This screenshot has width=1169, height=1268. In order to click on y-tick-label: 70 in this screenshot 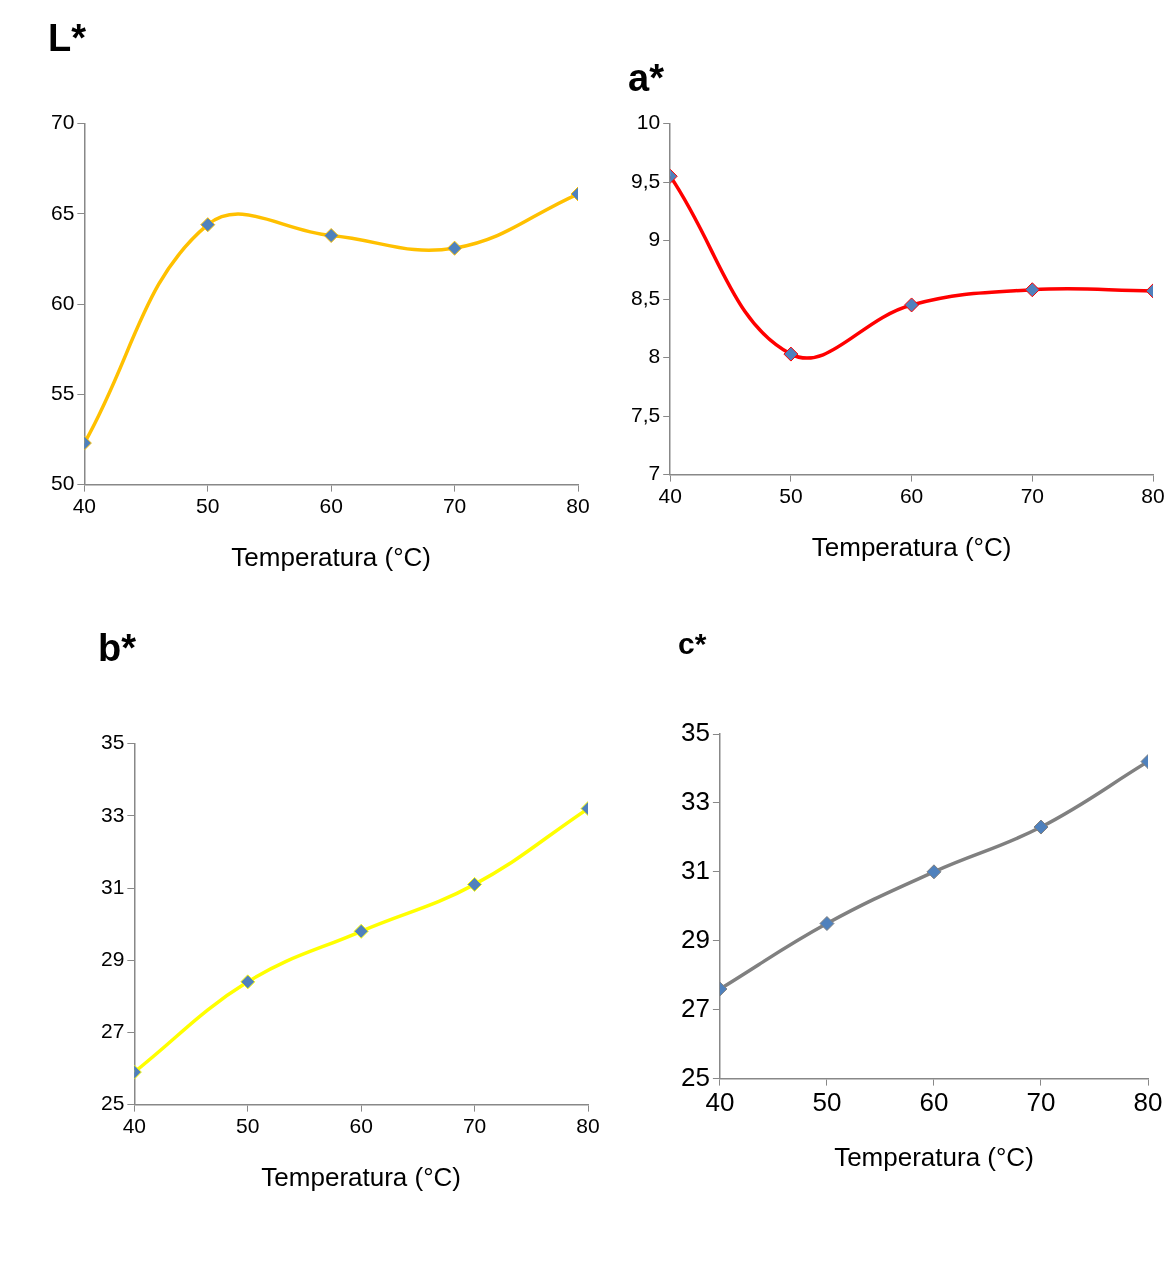, I will do `click(63, 122)`.